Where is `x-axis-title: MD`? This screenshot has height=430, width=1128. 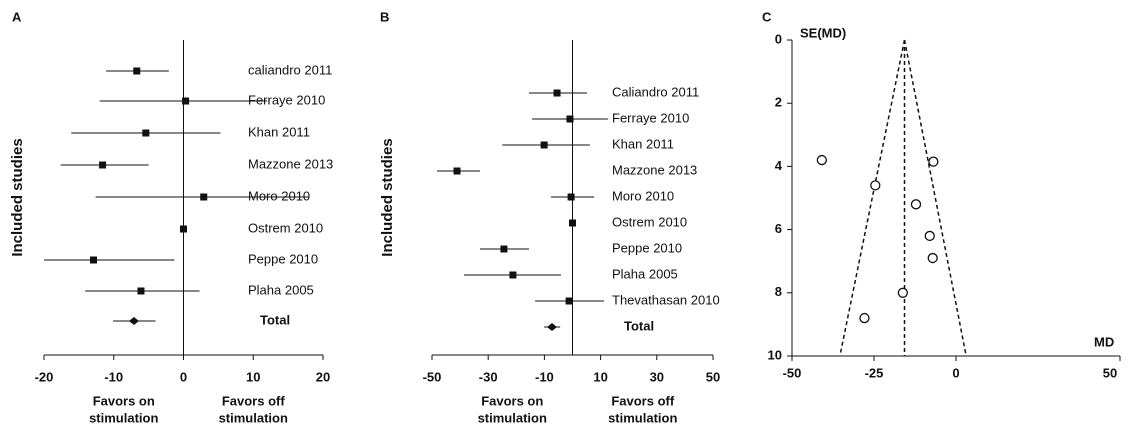 x-axis-title: MD is located at coordinates (1104, 341).